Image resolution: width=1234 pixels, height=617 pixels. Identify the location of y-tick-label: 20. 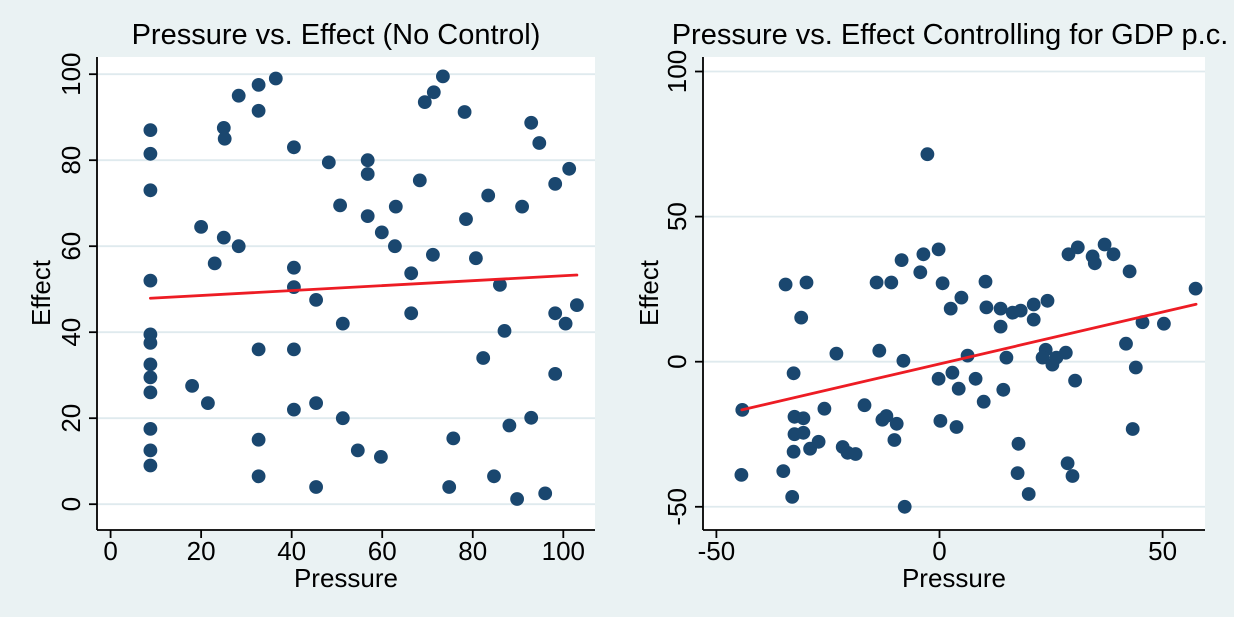
(71, 418).